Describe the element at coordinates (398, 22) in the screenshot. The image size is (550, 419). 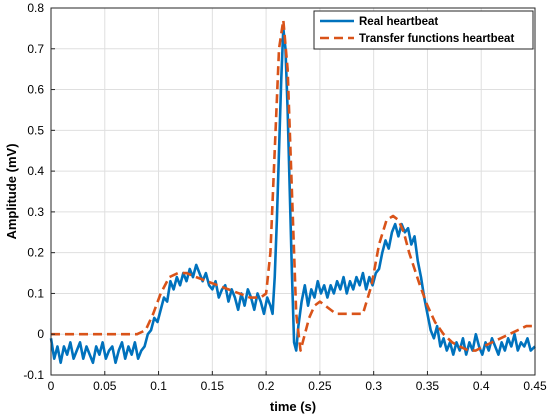
I see `legend-label-real-heartbeat: Real heartbeat` at that location.